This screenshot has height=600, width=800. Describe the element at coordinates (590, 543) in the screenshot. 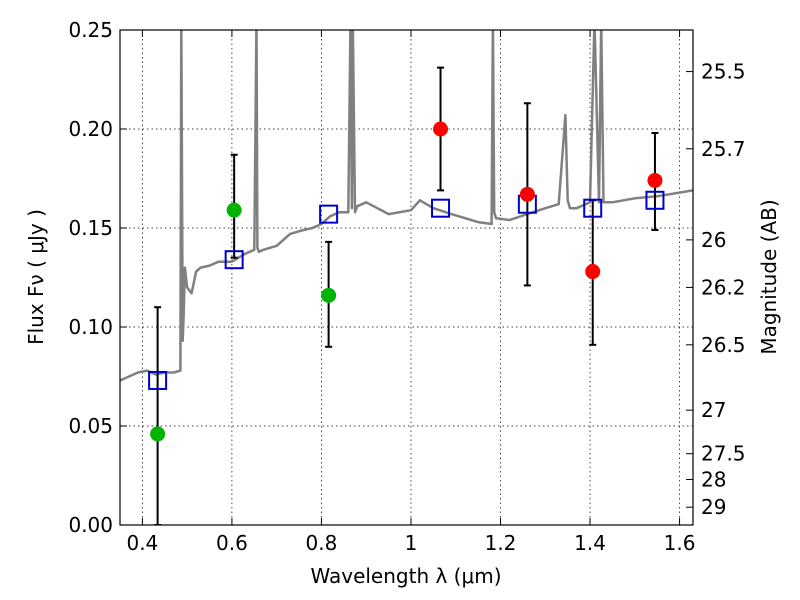

I see `x-tick-label: 1.4` at that location.